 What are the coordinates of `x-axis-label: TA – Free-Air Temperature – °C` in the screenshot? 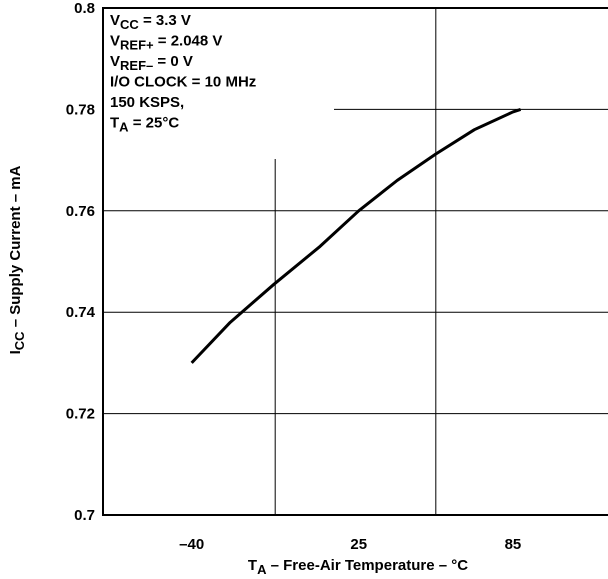 It's located at (358, 567).